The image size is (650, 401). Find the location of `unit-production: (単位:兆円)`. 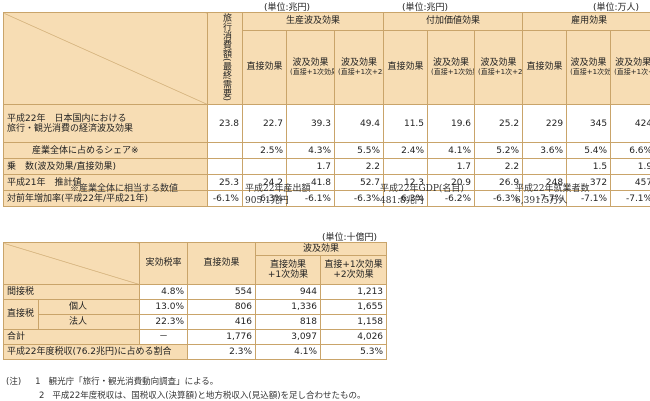

unit-production: (単位:兆円) is located at coordinates (287, 8).